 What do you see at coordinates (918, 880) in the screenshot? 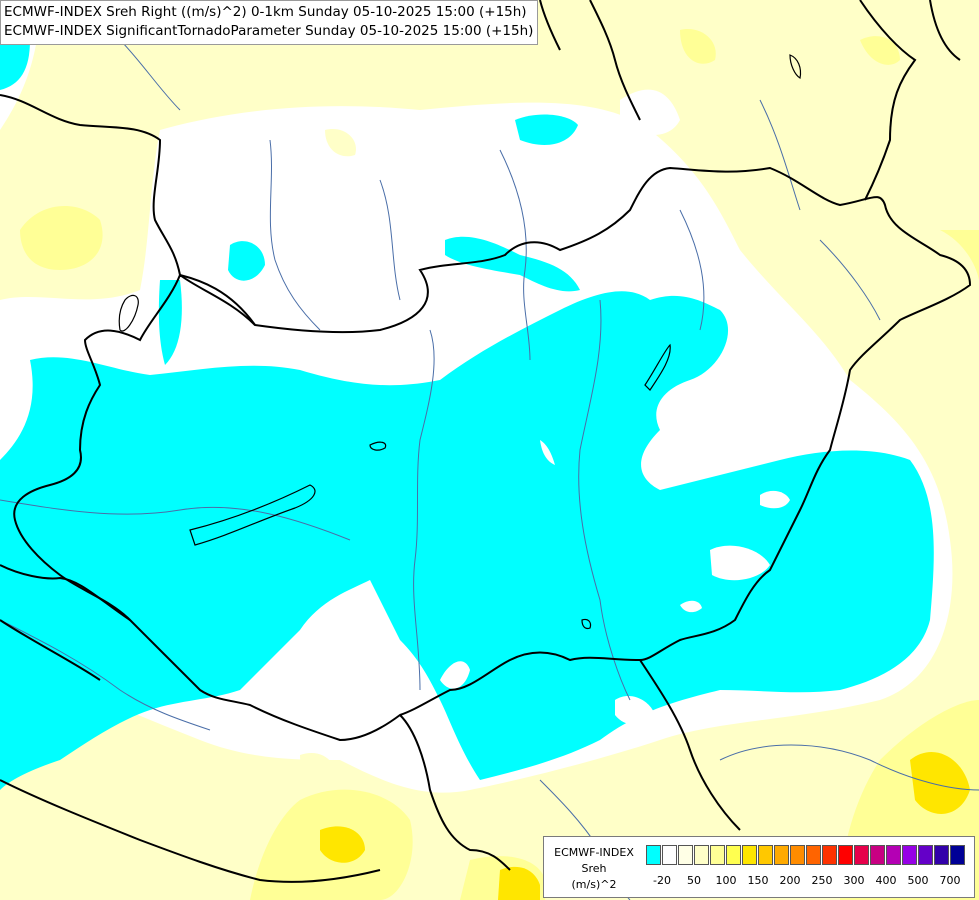
I see `legend-tick: 500` at bounding box center [918, 880].